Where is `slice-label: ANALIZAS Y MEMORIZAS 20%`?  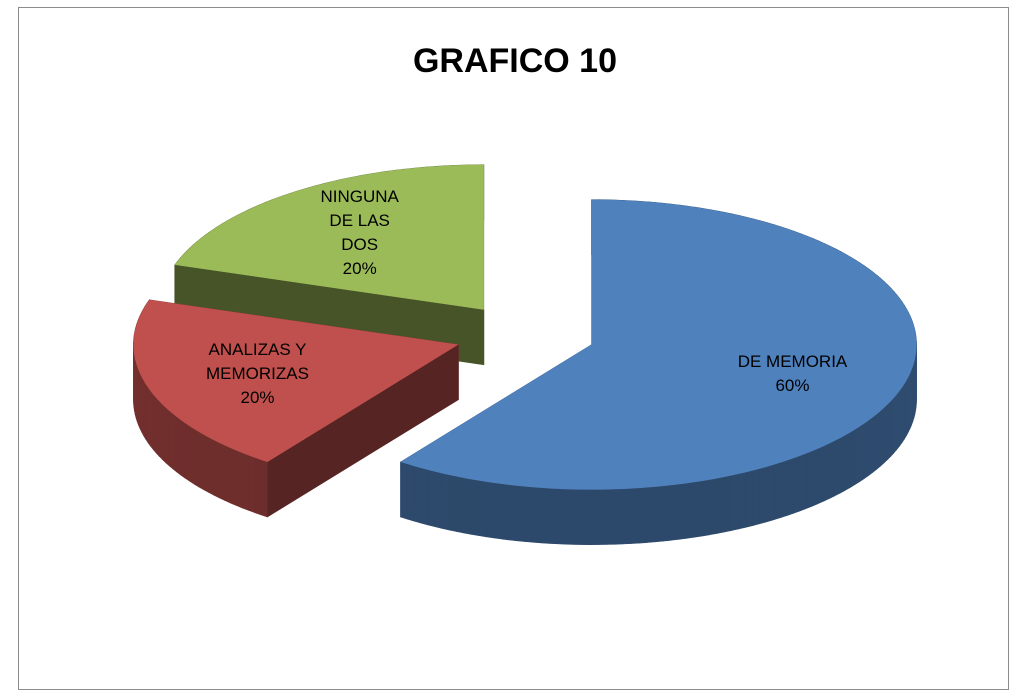
slice-label: ANALIZAS Y MEMORIZAS 20% is located at coordinates (258, 374).